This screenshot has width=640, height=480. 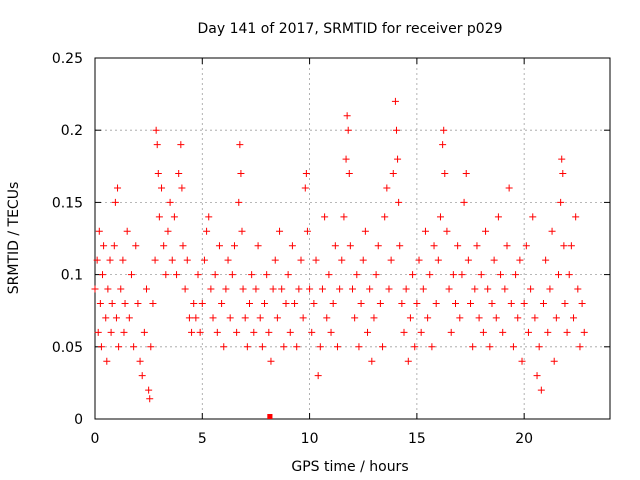 I want to click on y-tick-label: 0.1, so click(x=72, y=276).